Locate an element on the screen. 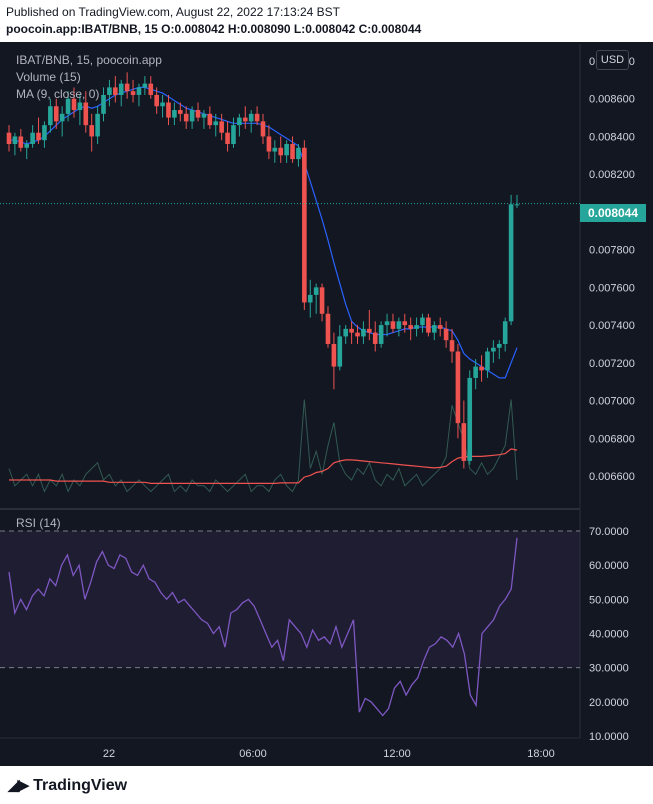 The image size is (653, 804). currency-button: USD is located at coordinates (612, 60).